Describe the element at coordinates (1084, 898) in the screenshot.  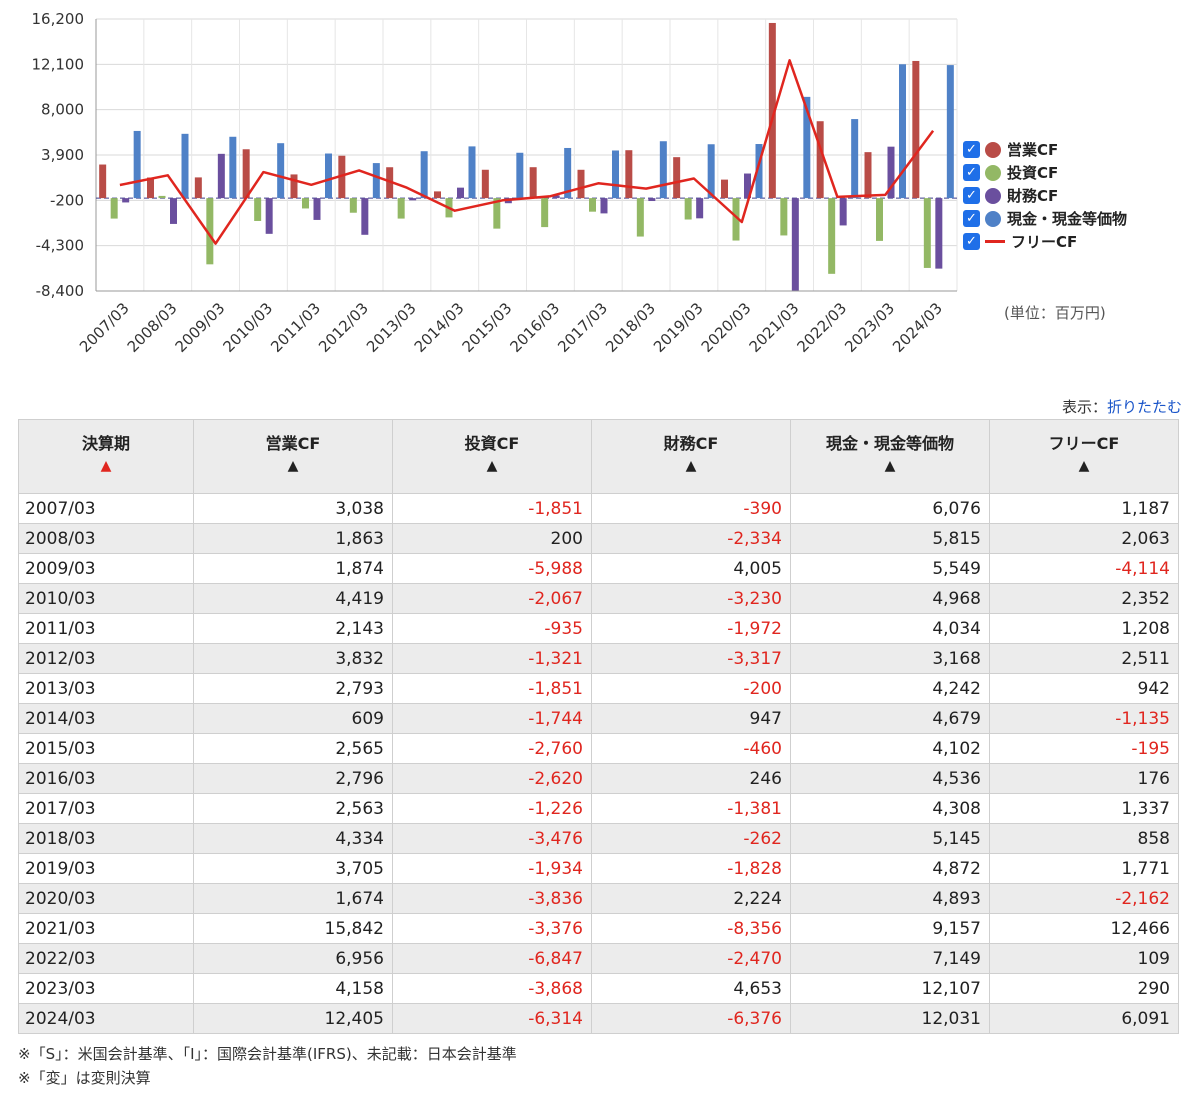
I see `value-cell: -2,162` at that location.